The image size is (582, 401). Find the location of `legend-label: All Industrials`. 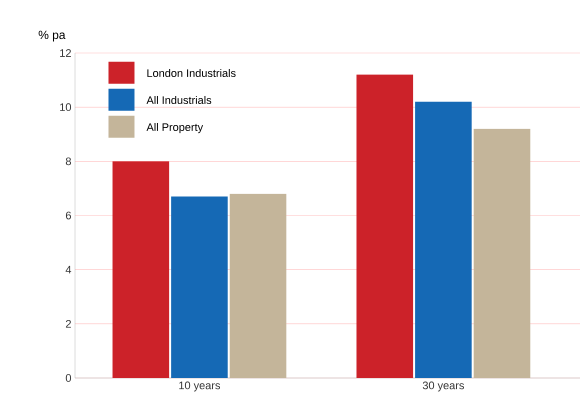

legend-label: All Industrials is located at coordinates (179, 100).